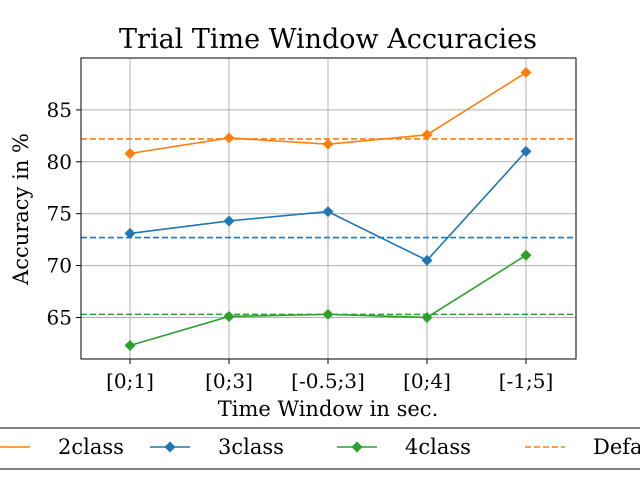 Image resolution: width=640 pixels, height=480 pixels. I want to click on x-axis-label: Time Window in sec., so click(328, 409).